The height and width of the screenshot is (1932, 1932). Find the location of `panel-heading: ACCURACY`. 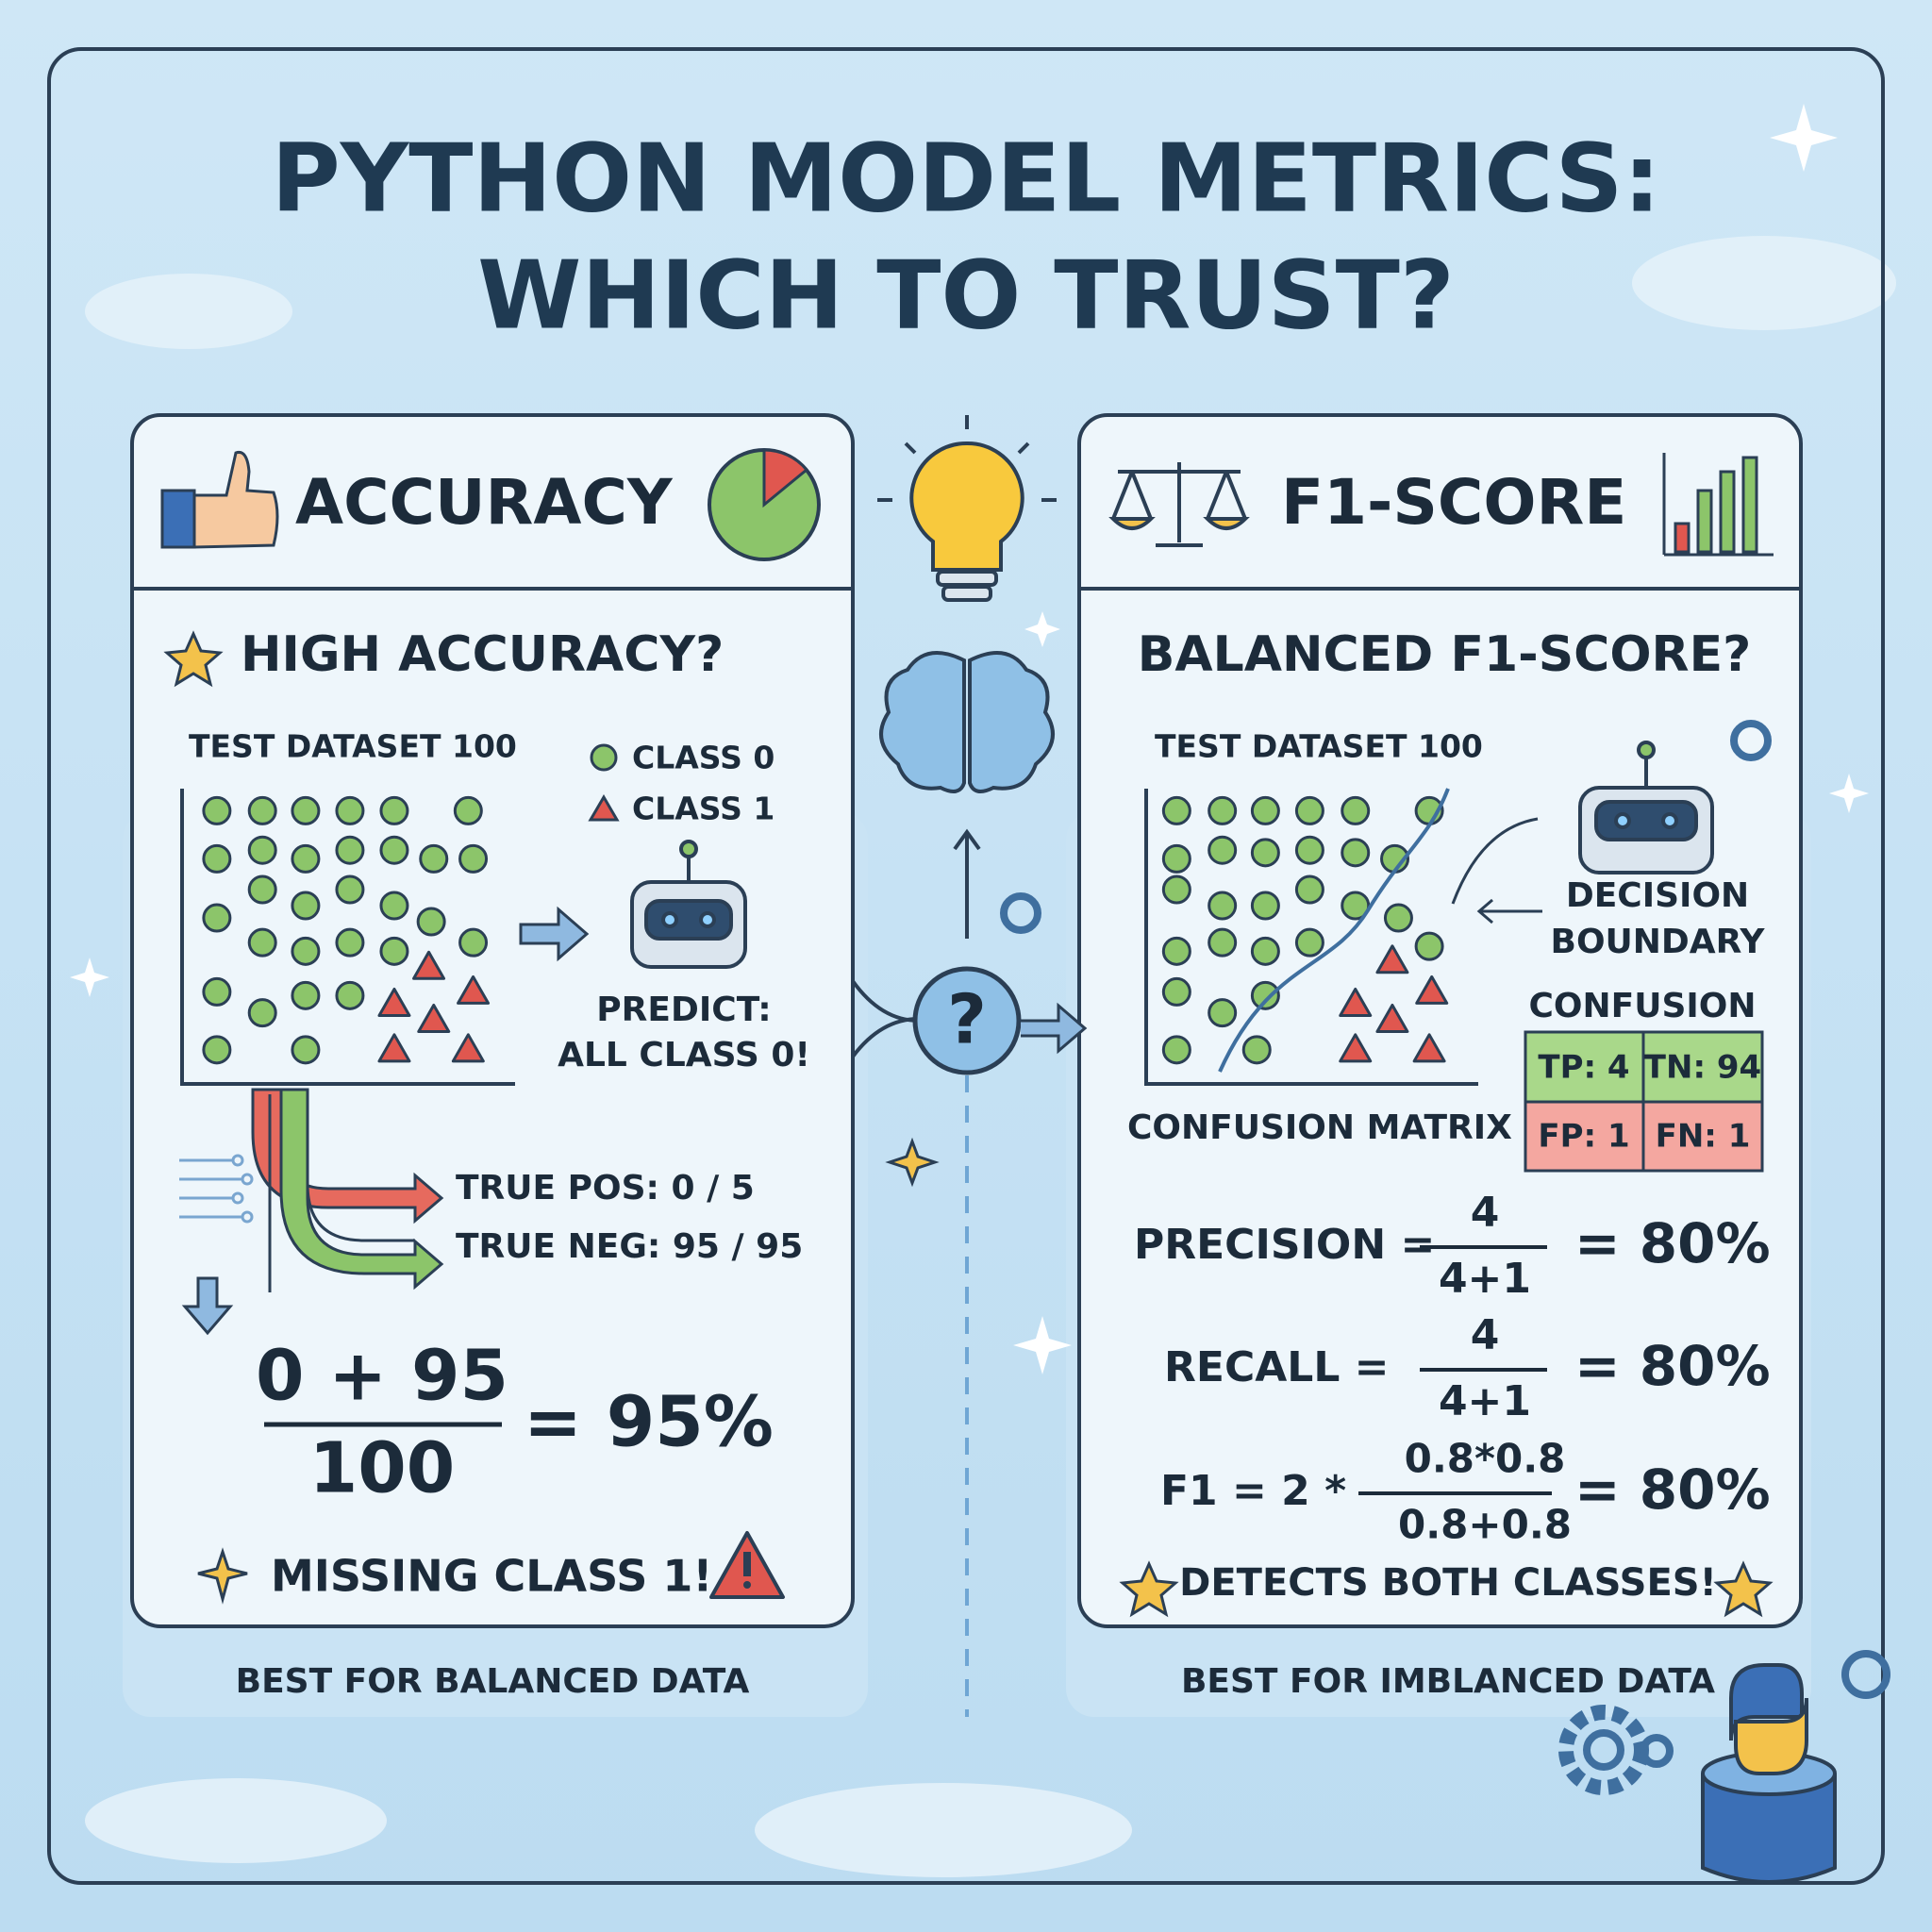

panel-heading: ACCURACY is located at coordinates (485, 502).